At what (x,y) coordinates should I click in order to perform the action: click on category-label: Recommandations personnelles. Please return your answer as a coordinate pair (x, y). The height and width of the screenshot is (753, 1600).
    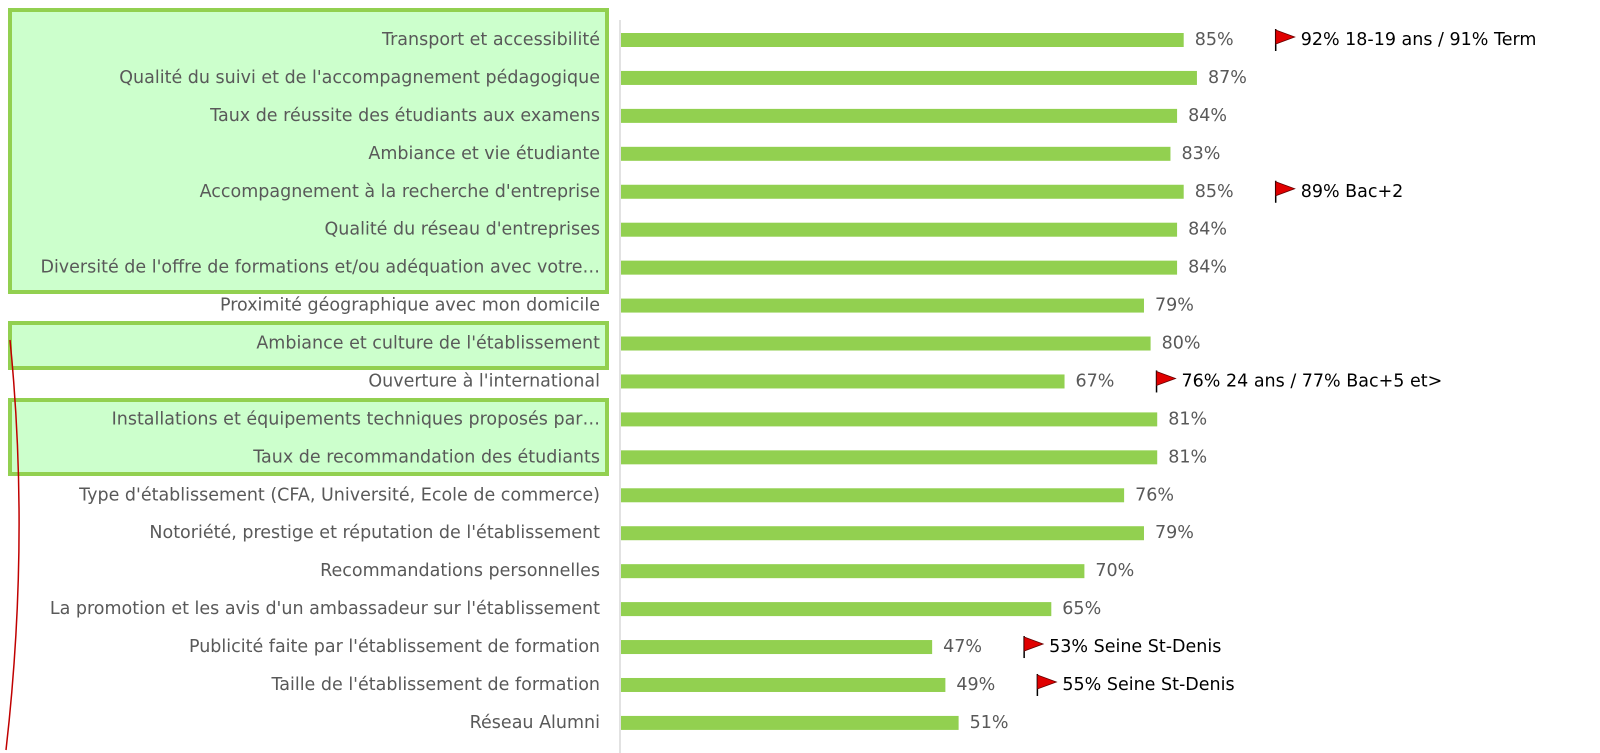
    Looking at the image, I should click on (460, 571).